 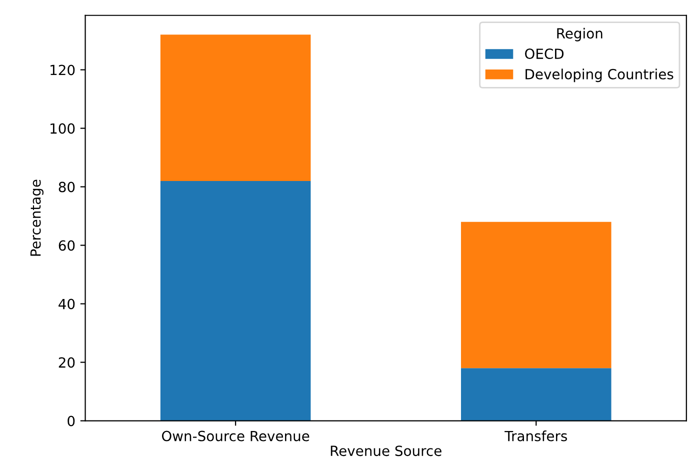 I want to click on y-tick-label: 100, so click(x=62, y=128).